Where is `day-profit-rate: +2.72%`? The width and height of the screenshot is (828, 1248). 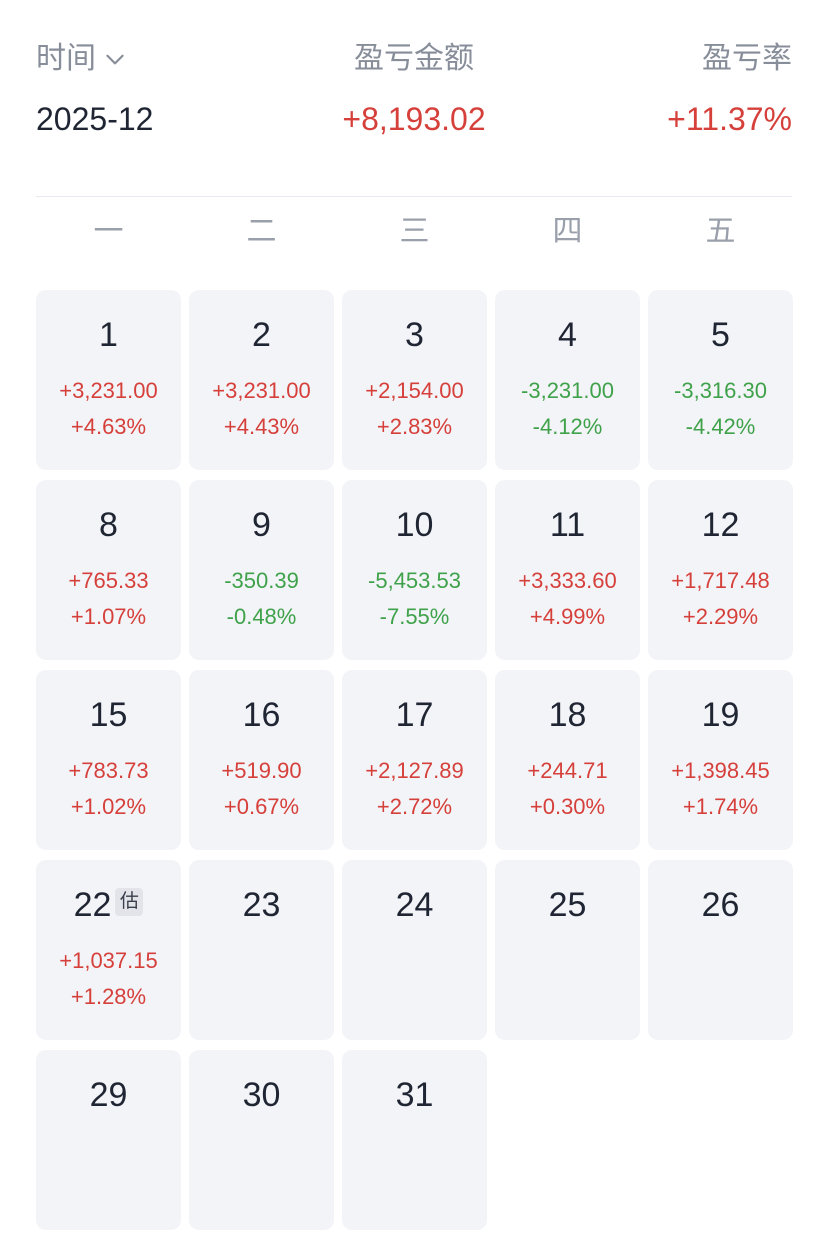
day-profit-rate: +2.72% is located at coordinates (414, 806).